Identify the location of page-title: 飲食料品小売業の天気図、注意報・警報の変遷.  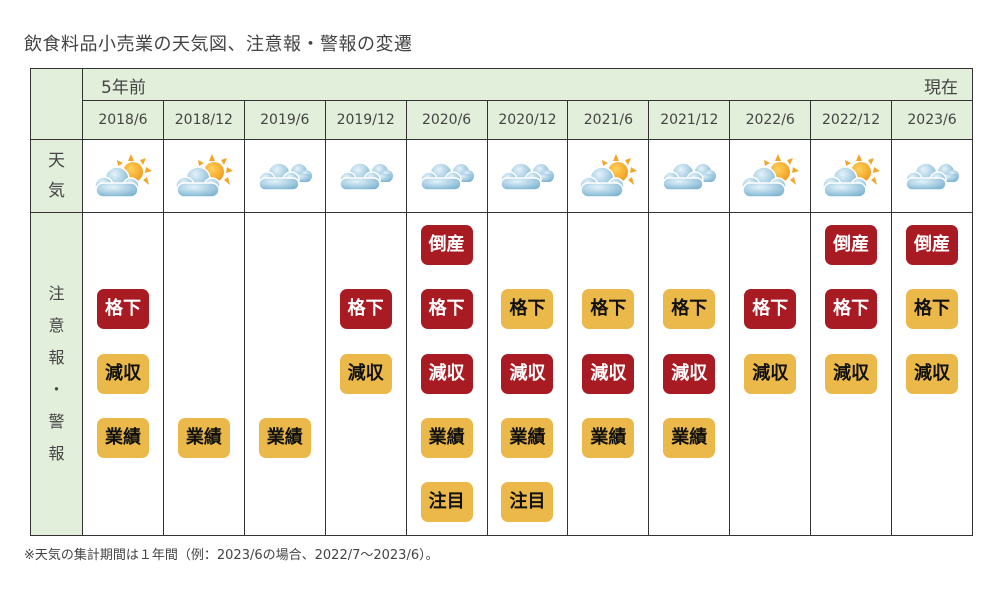
(218, 44).